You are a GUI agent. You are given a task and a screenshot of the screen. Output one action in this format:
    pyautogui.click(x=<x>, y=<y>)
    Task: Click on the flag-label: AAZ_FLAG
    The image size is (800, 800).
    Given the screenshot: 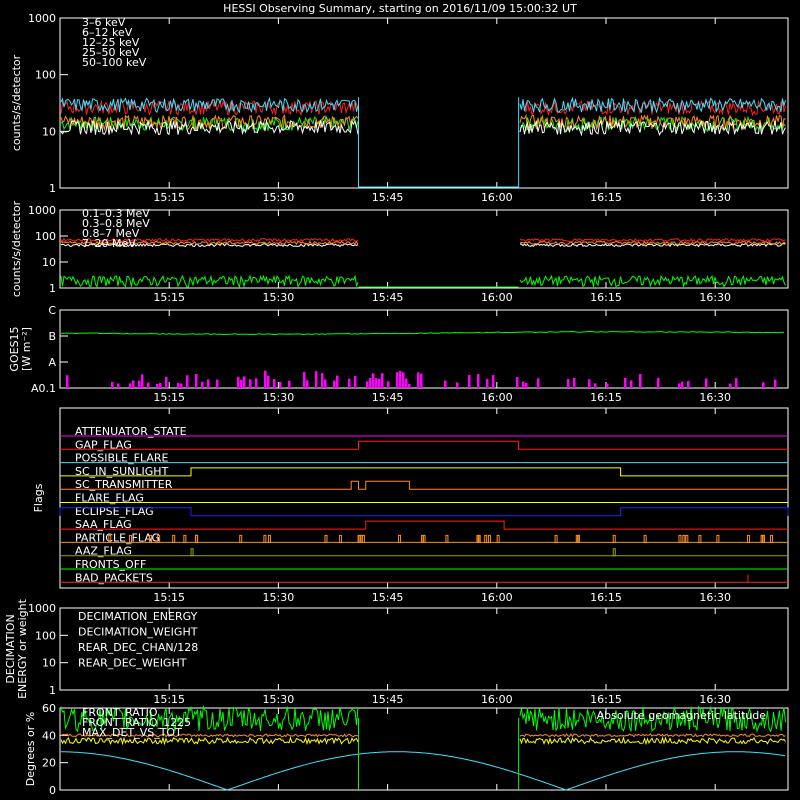 What is the action you would take?
    pyautogui.click(x=103, y=551)
    